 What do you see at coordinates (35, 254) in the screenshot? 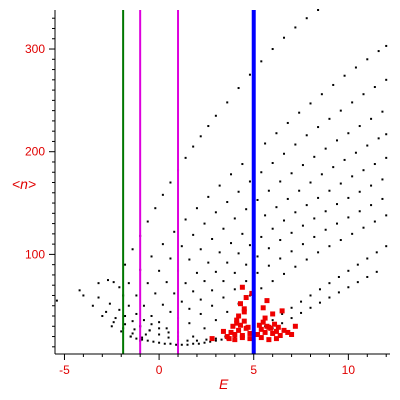
I see `y-tick-label: 100` at bounding box center [35, 254].